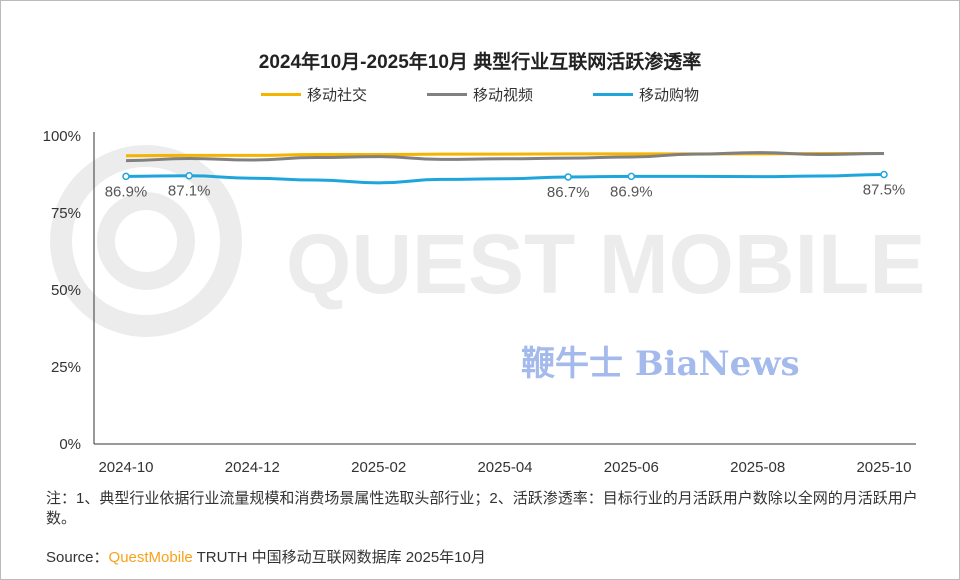  Describe the element at coordinates (66, 367) in the screenshot. I see `y-tick-label: 25%` at that location.